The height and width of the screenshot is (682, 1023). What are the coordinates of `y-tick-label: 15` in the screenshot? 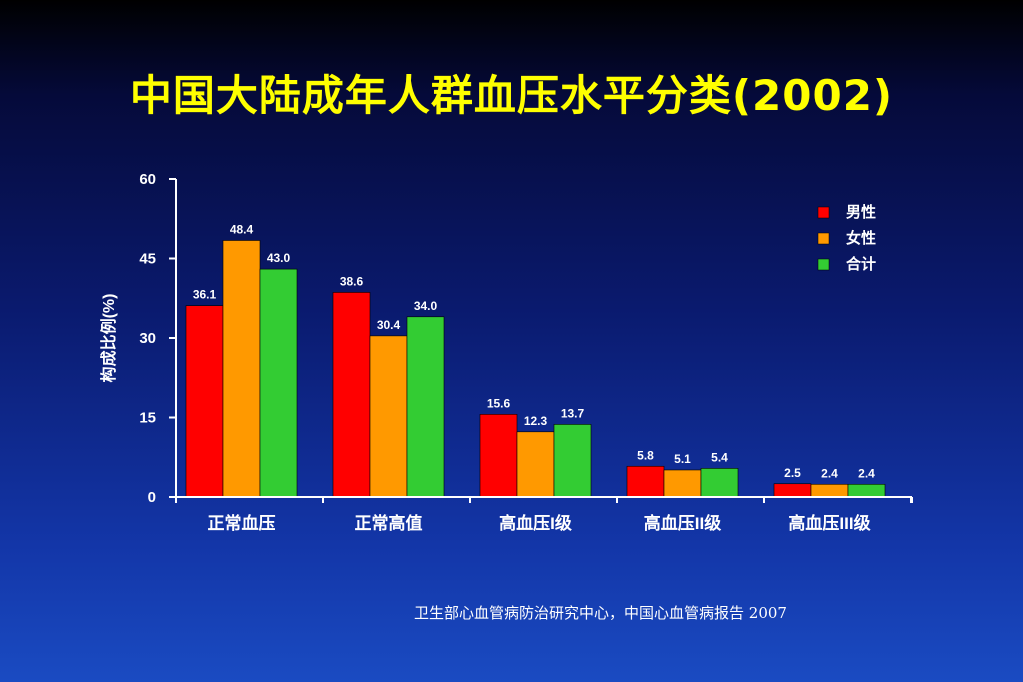 It's located at (147, 418).